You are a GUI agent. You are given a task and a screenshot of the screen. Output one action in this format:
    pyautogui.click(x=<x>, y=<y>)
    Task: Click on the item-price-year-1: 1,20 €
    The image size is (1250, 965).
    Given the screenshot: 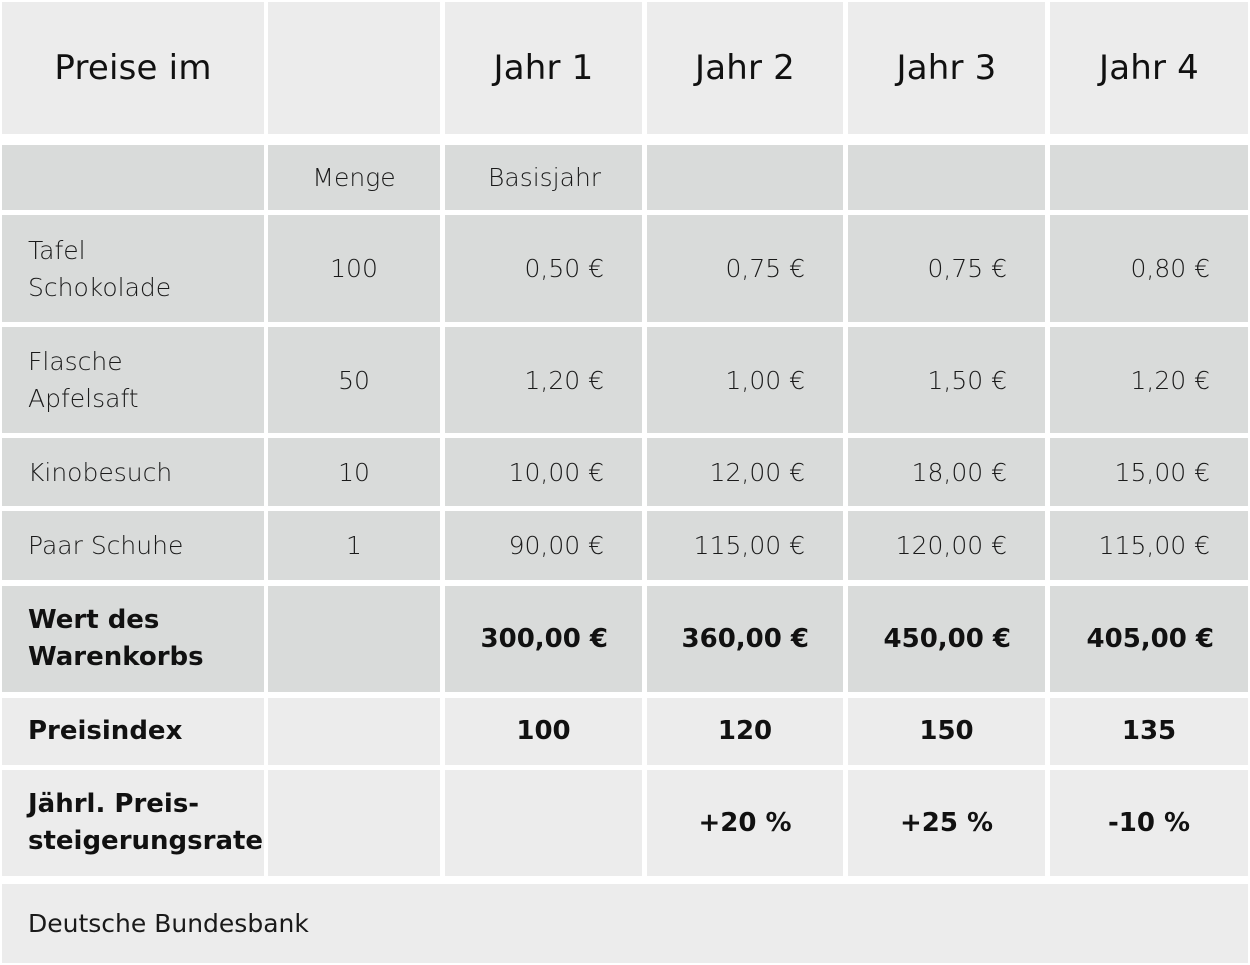 What is the action you would take?
    pyautogui.click(x=543, y=380)
    